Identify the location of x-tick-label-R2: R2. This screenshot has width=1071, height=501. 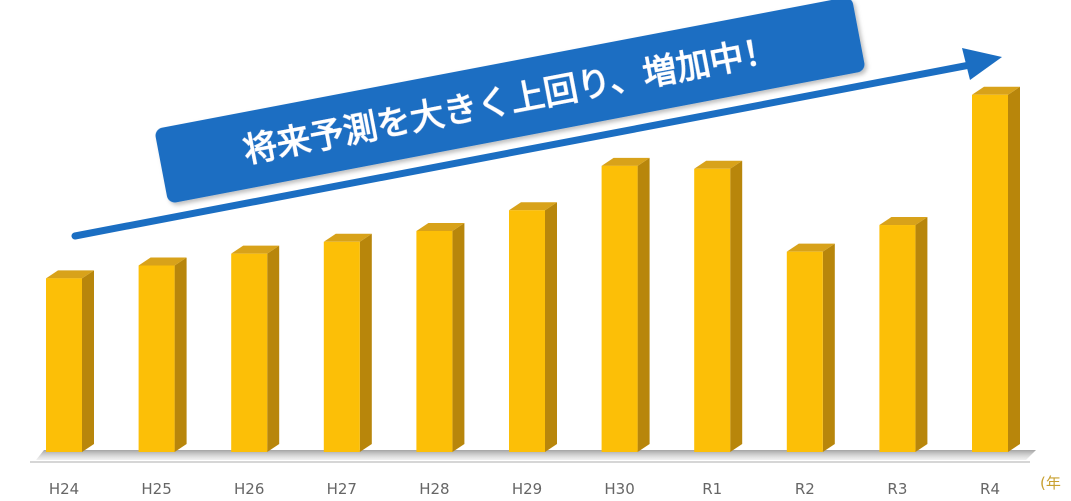
(805, 489).